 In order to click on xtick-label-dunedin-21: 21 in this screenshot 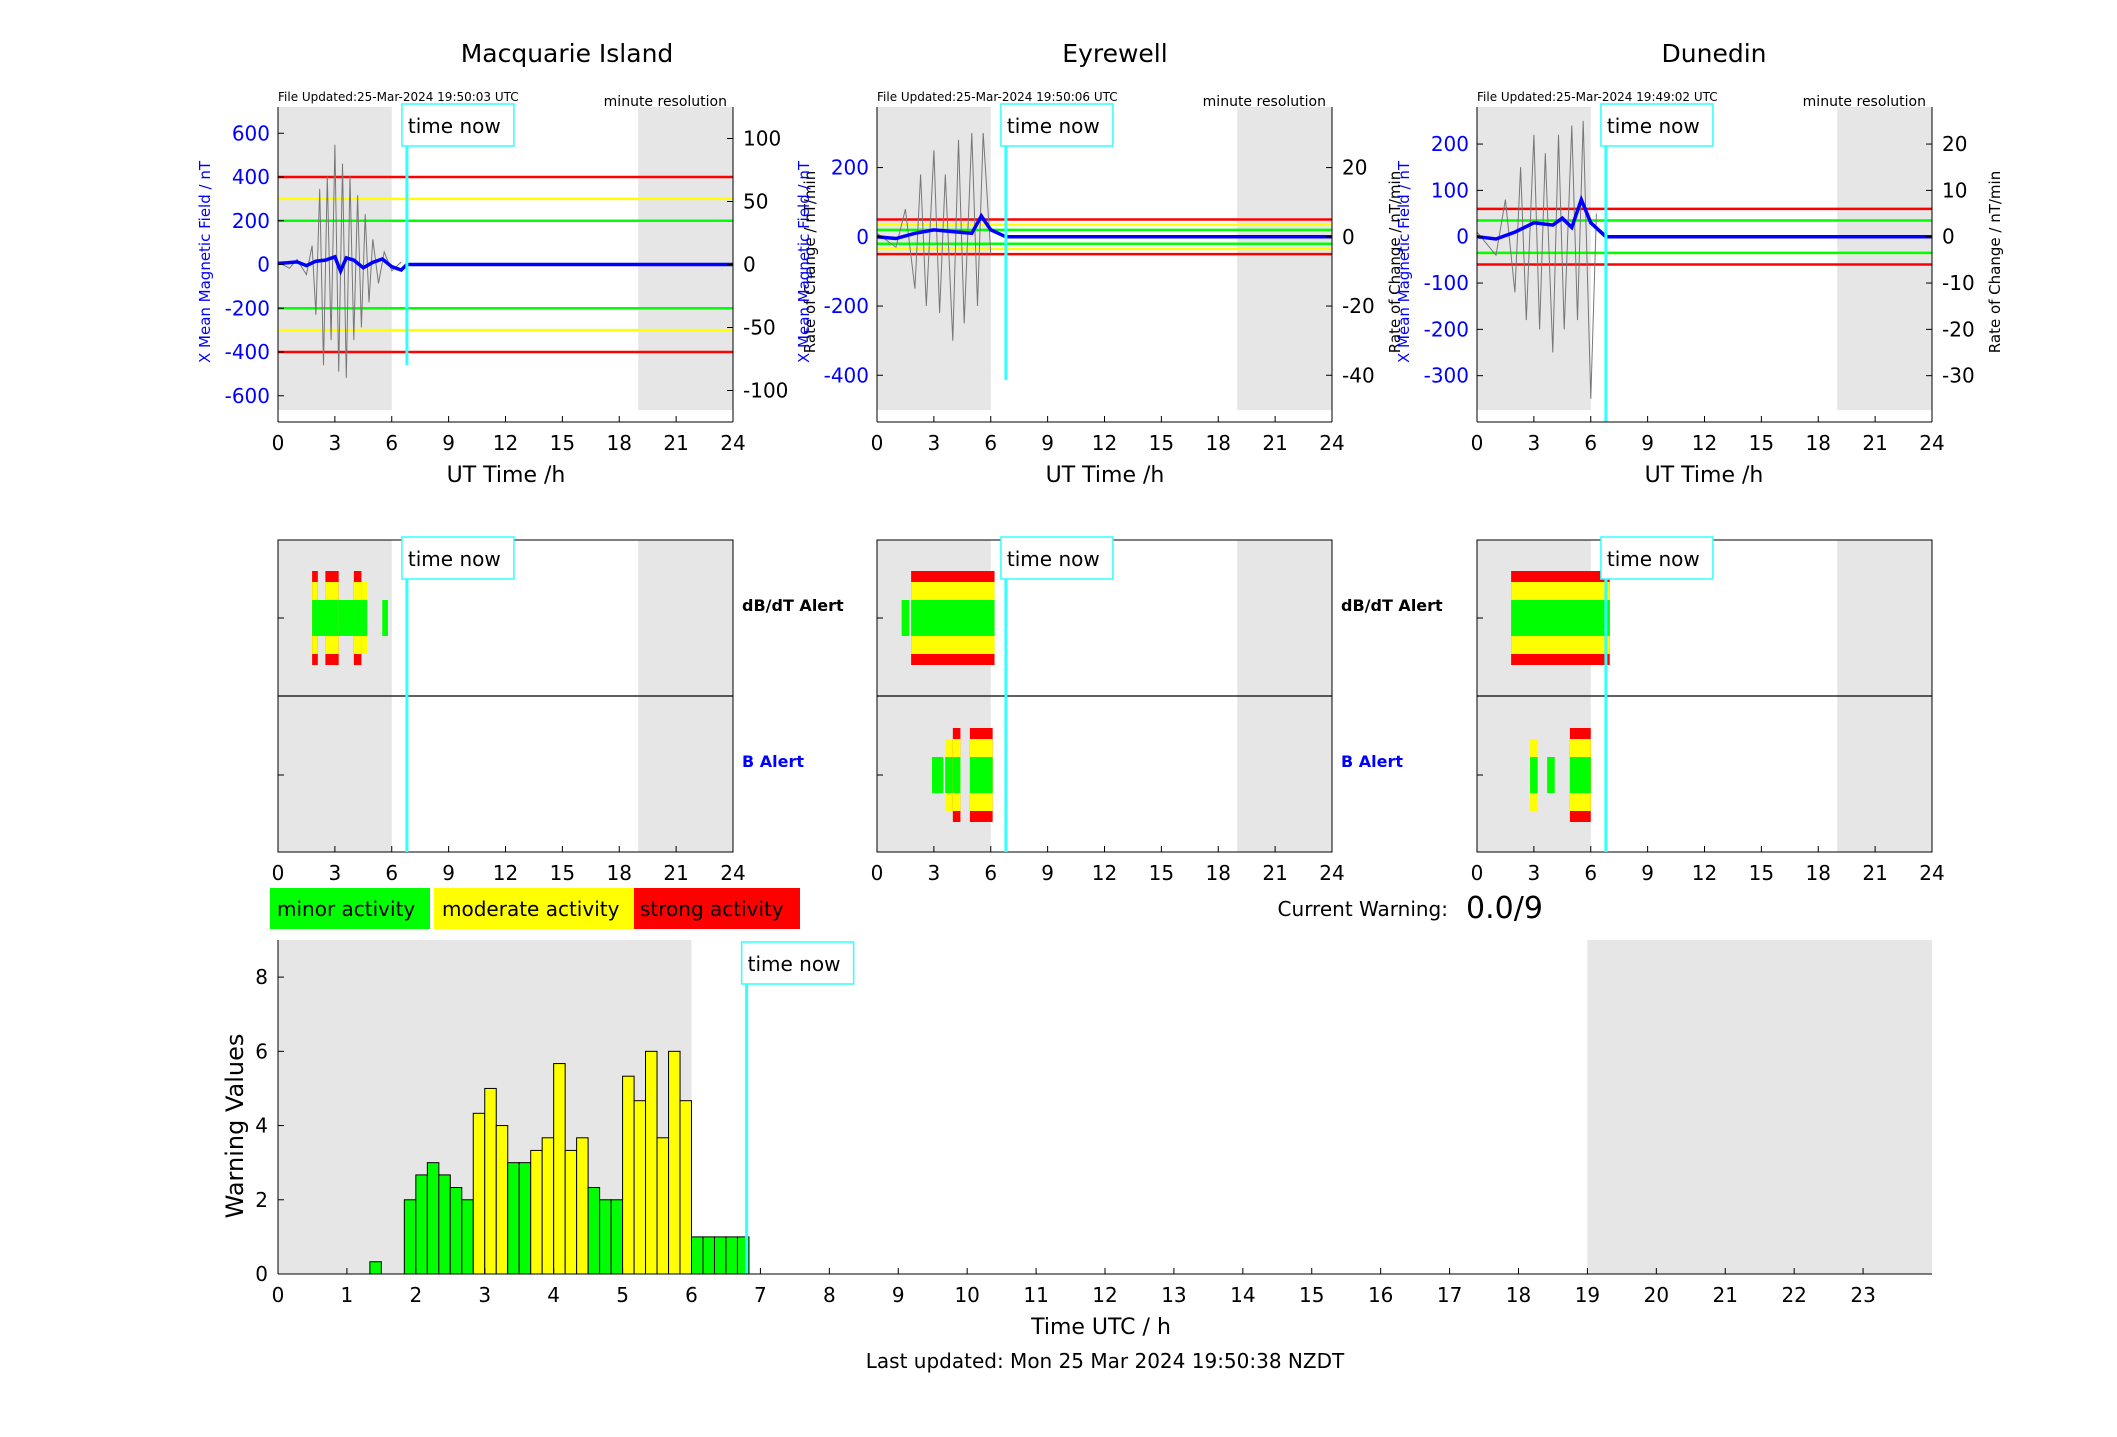, I will do `click(1874, 443)`.